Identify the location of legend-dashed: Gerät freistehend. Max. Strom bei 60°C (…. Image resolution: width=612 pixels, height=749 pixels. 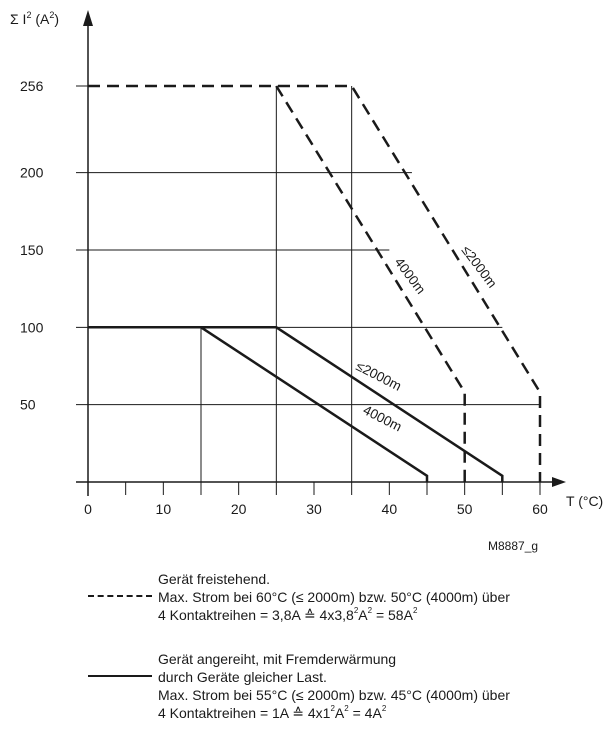
(338, 597).